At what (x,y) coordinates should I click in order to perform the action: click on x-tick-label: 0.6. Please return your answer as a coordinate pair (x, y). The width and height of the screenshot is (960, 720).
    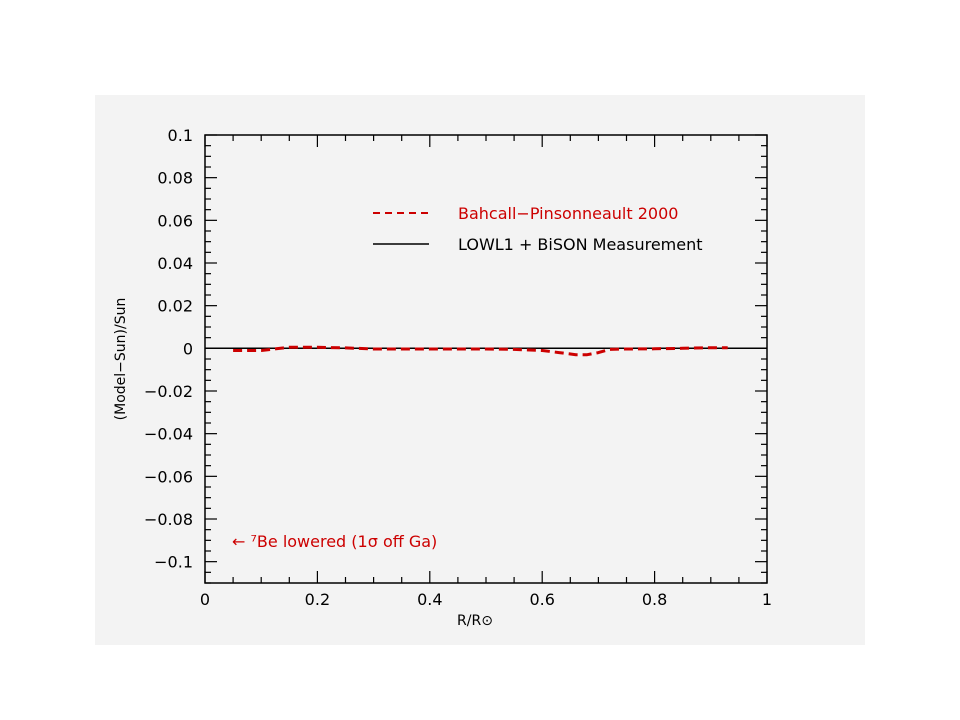
    Looking at the image, I should click on (541, 599).